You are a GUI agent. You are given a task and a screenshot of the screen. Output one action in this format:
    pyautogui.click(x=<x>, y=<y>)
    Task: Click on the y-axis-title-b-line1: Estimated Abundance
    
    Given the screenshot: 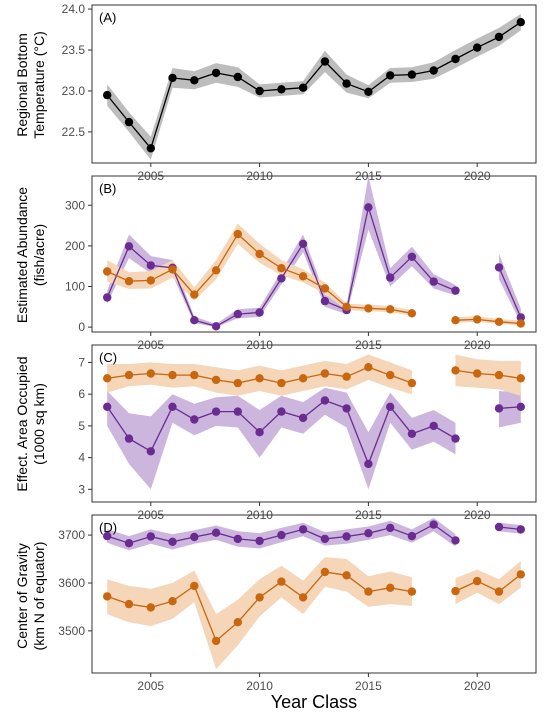 What is the action you would take?
    pyautogui.click(x=22, y=255)
    